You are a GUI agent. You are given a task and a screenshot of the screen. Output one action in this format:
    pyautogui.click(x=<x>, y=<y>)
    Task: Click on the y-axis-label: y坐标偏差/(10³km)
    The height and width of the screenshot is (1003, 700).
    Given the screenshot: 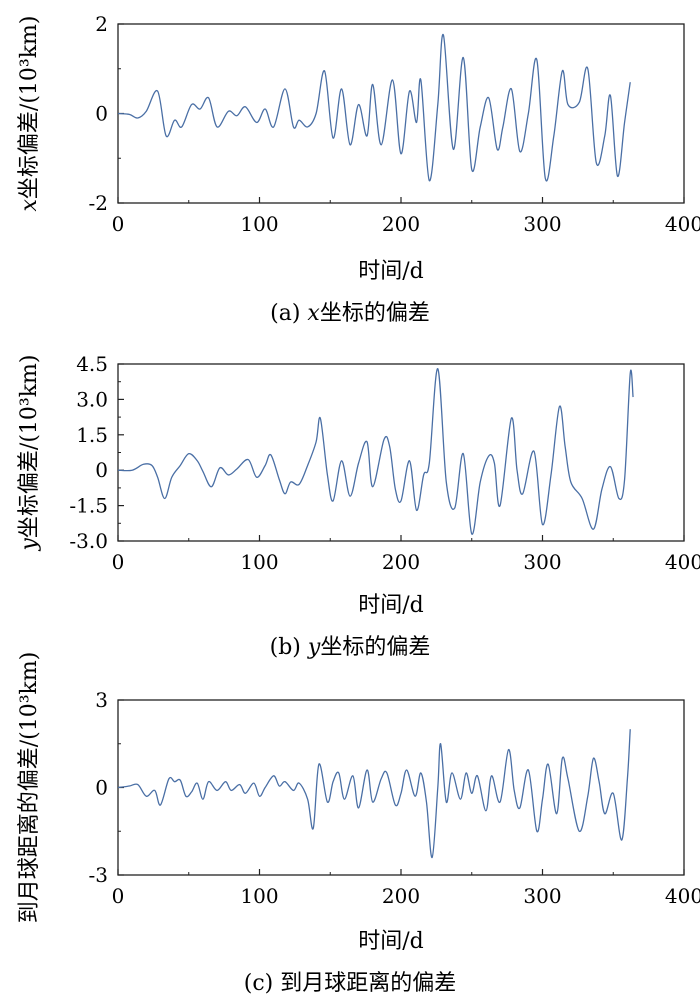 What is the action you would take?
    pyautogui.click(x=29, y=452)
    